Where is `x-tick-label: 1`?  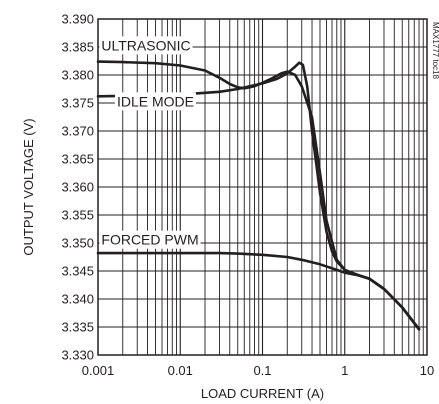 x-tick-label: 1 is located at coordinates (344, 370).